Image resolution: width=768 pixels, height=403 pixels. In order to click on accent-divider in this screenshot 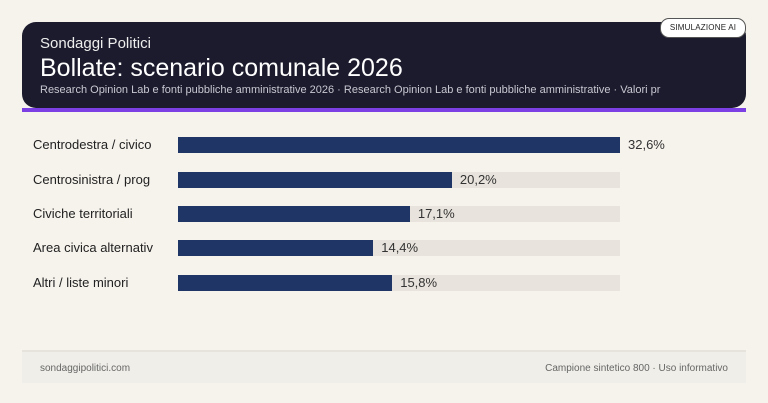, I will do `click(384, 110)`.